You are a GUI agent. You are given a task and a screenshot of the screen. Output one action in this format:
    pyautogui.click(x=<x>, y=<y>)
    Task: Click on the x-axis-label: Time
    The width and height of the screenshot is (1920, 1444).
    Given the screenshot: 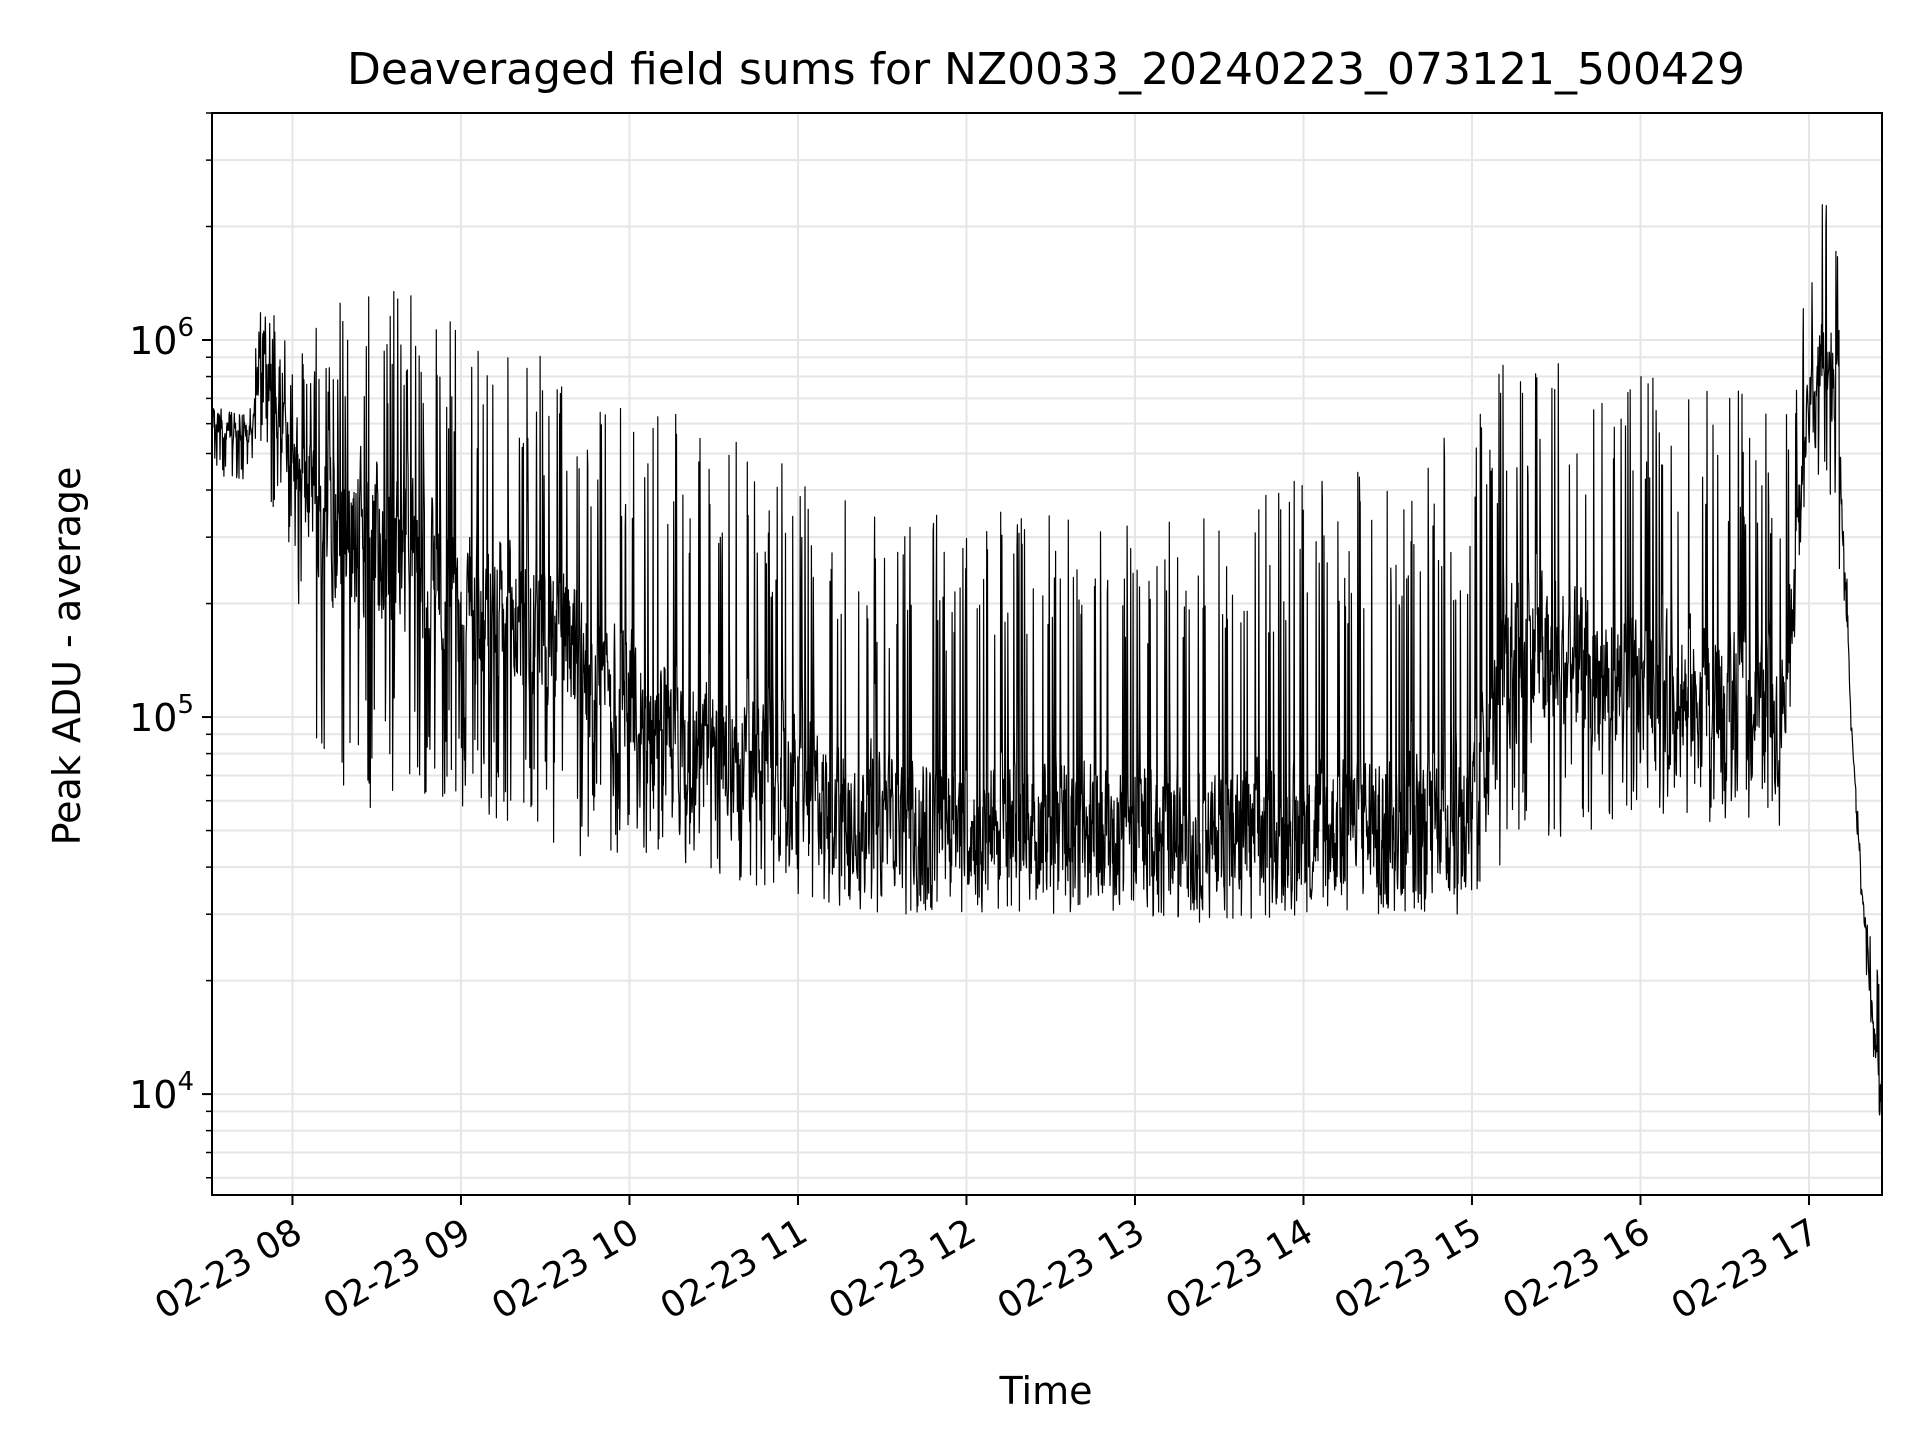 What is the action you would take?
    pyautogui.click(x=1046, y=1391)
    